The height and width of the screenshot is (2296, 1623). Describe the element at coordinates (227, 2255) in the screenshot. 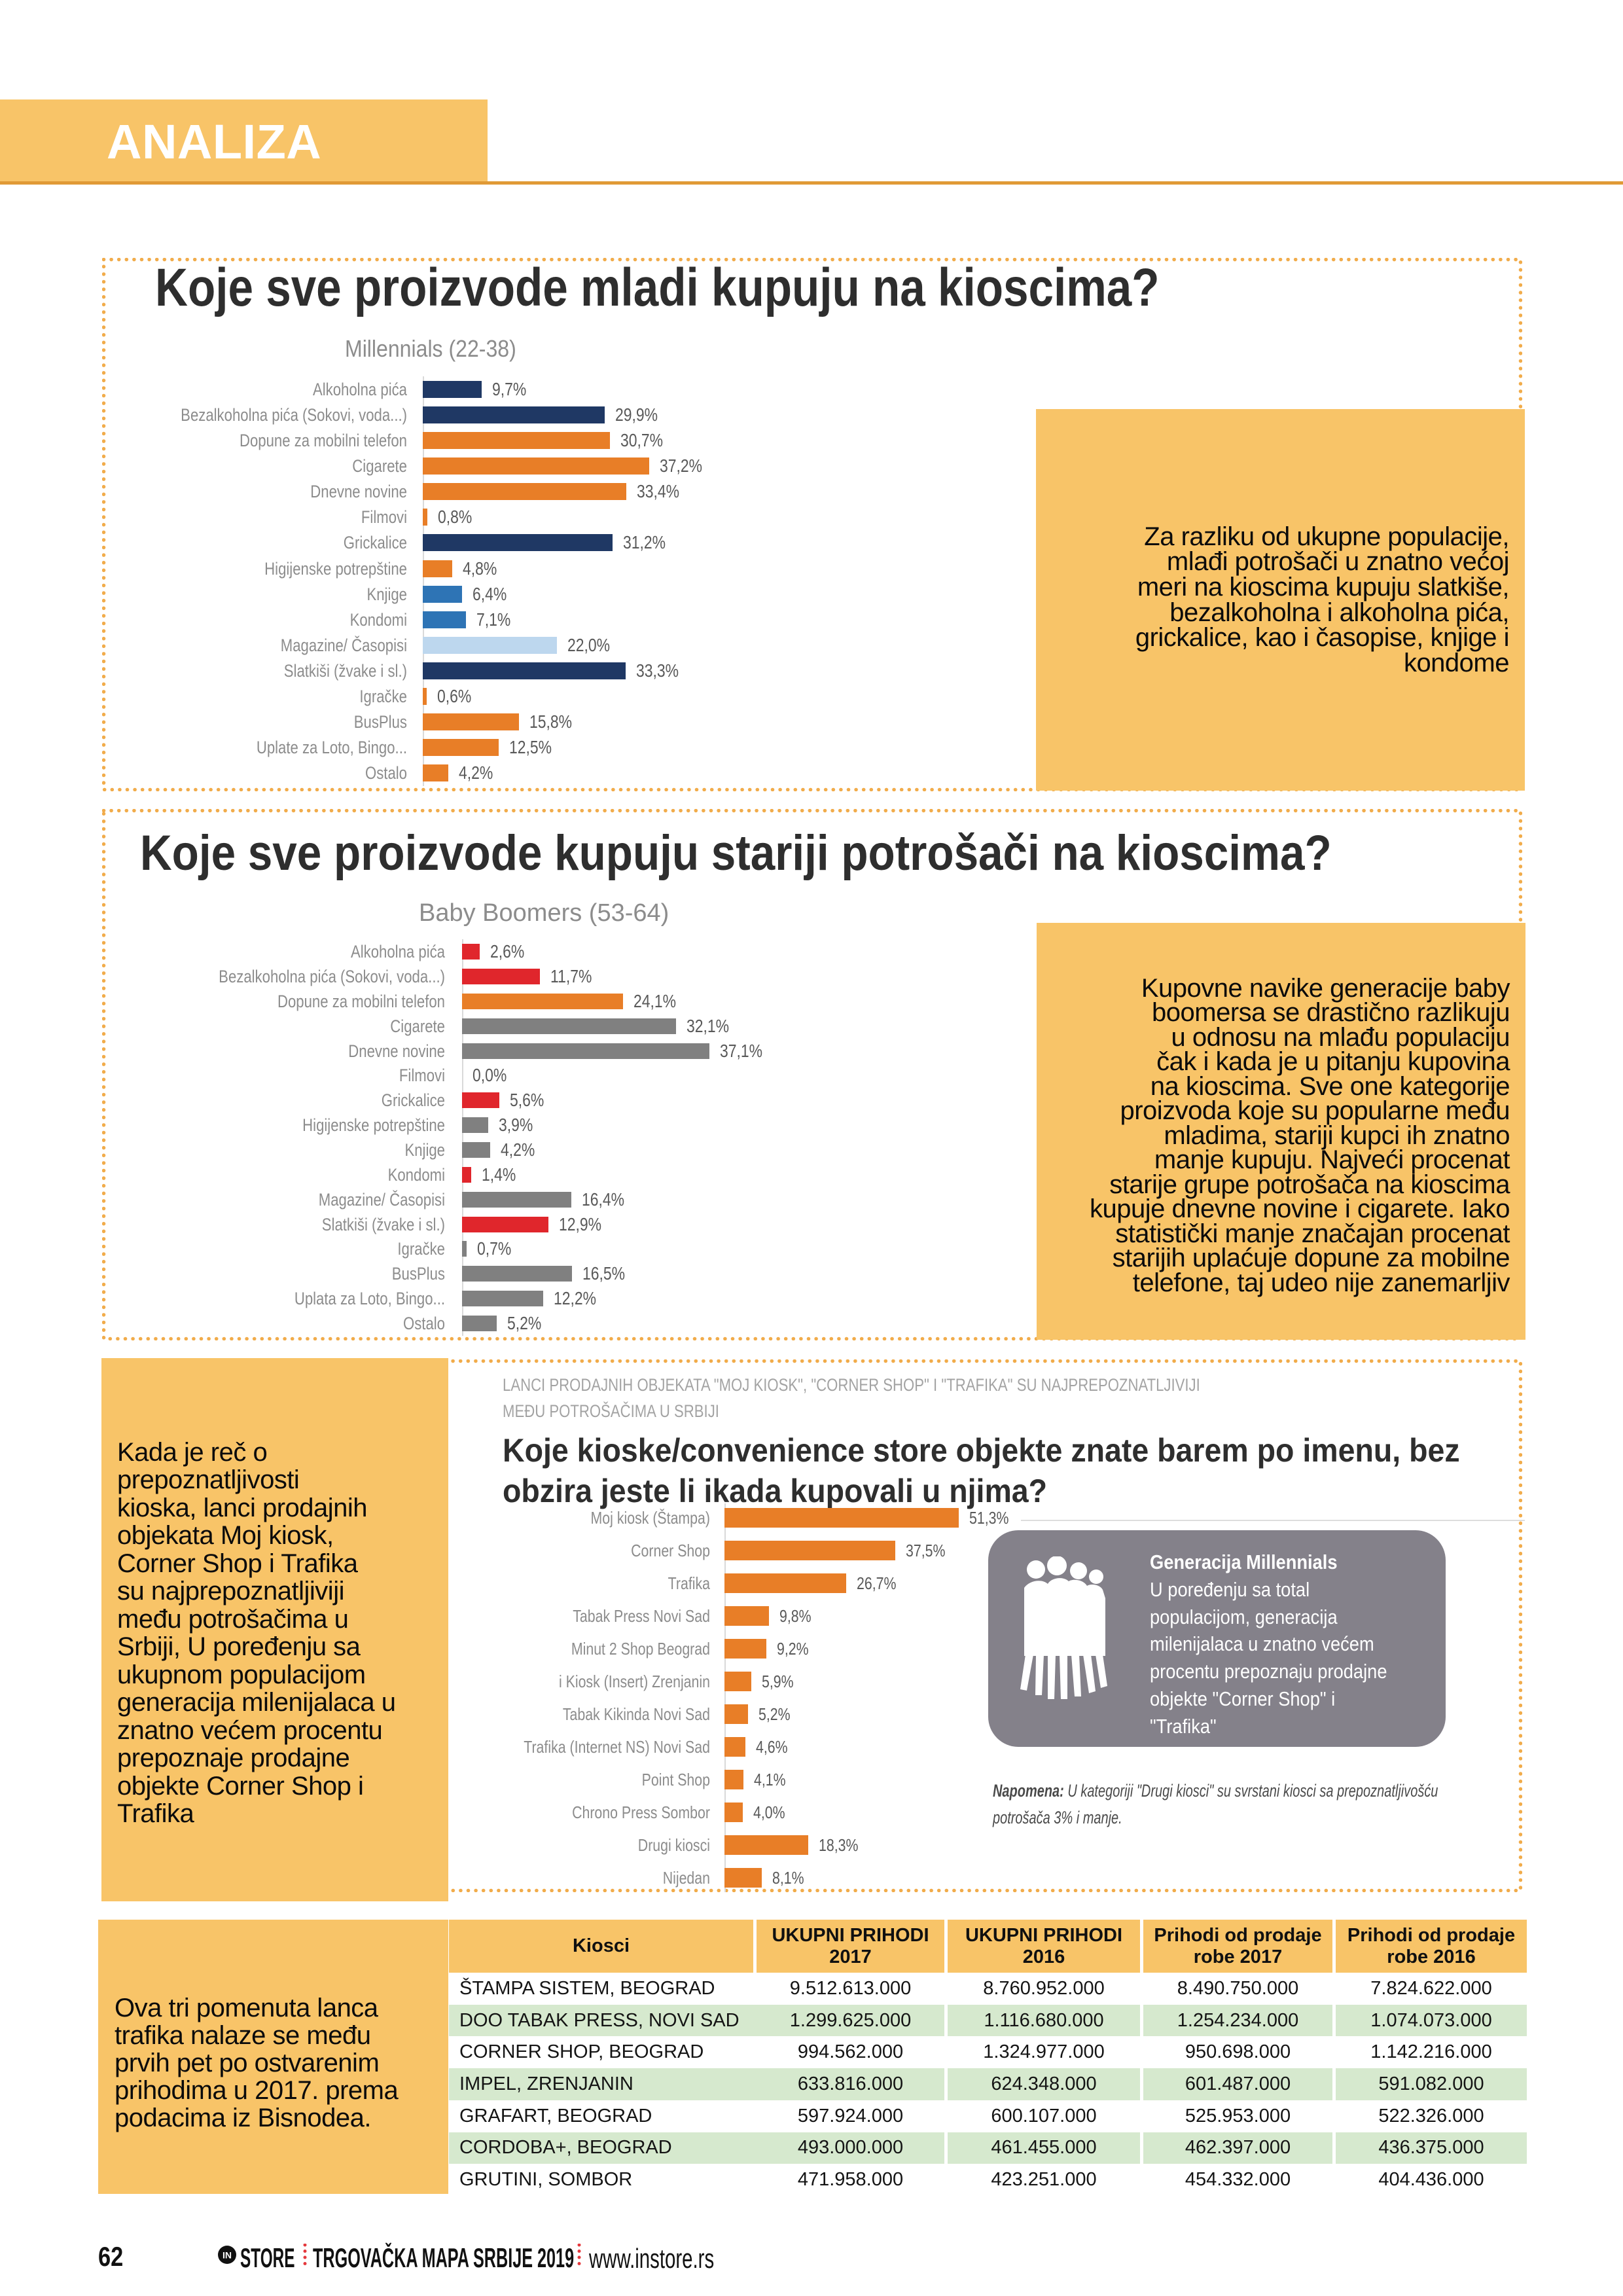

I see `svg-text: IN` at that location.